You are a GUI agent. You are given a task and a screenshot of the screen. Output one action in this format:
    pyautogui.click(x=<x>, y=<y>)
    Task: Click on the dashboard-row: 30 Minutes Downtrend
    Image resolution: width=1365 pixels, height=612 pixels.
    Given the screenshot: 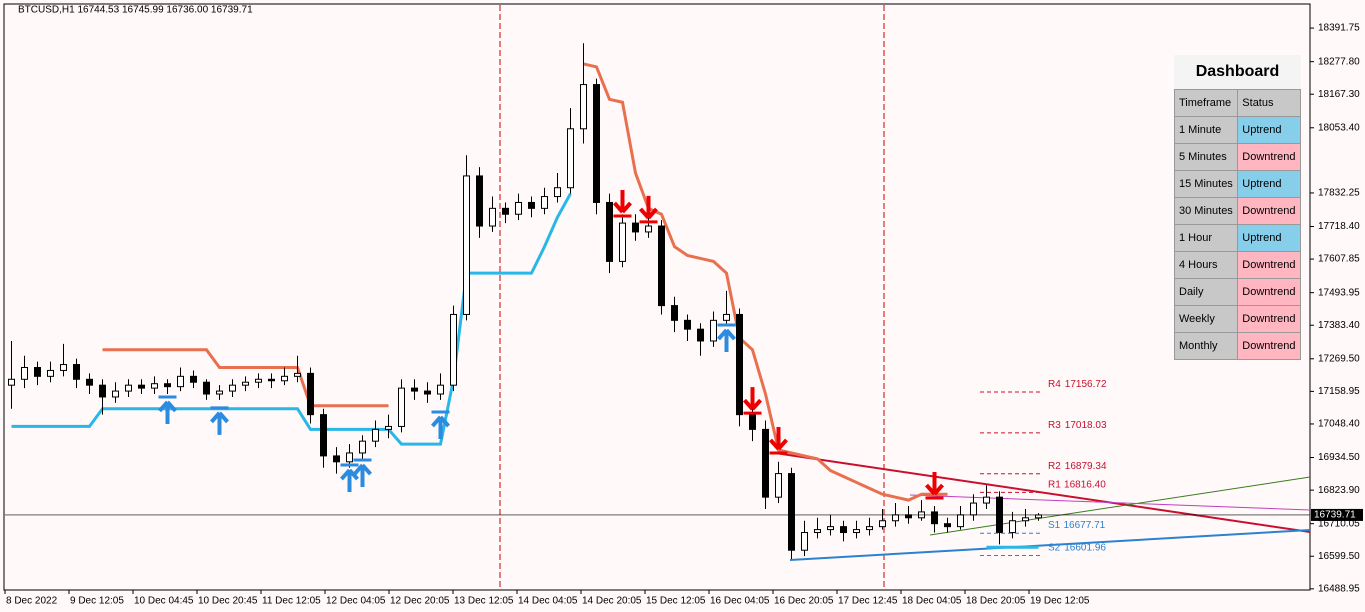 What is the action you would take?
    pyautogui.click(x=1237, y=211)
    